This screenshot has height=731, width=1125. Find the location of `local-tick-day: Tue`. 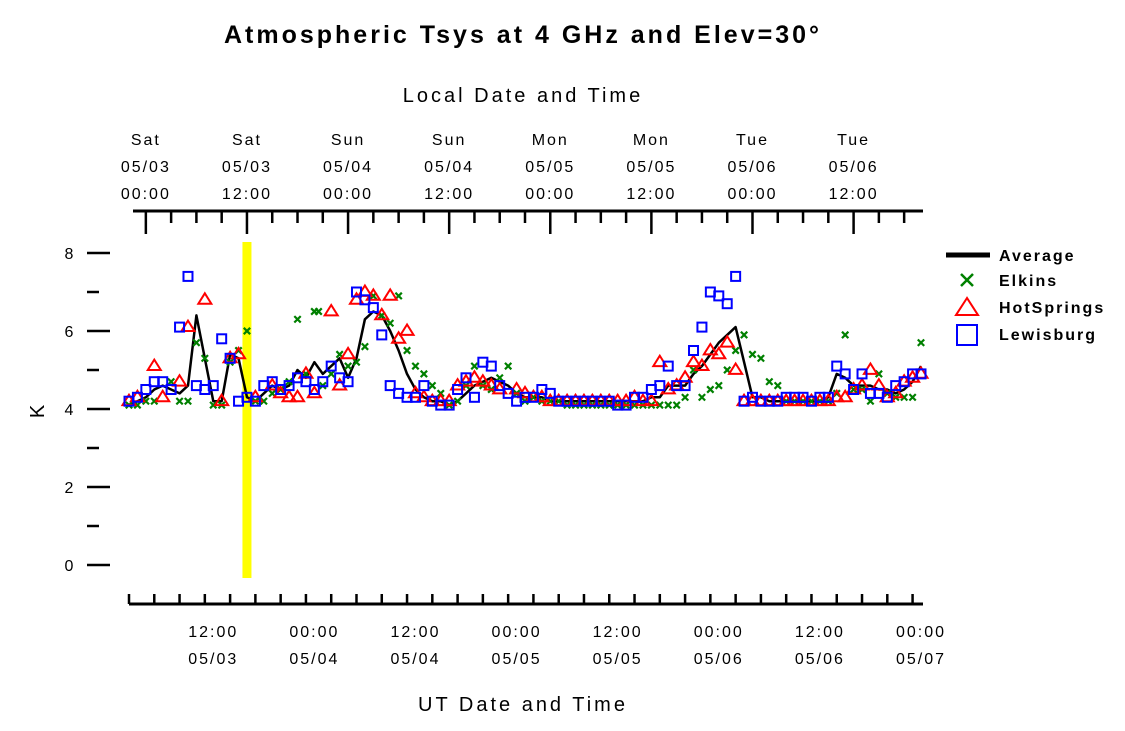

local-tick-day: Tue is located at coordinates (752, 140).